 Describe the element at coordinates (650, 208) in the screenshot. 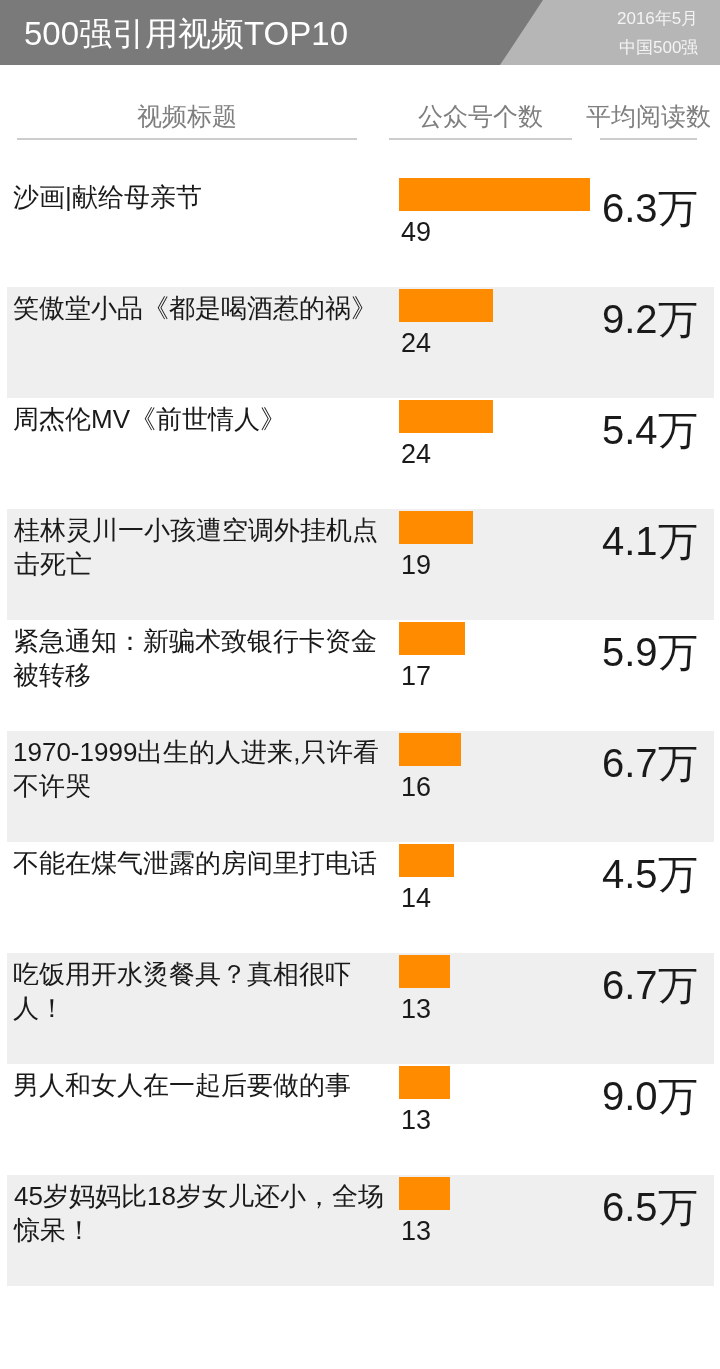

I see `text: 6.3万` at that location.